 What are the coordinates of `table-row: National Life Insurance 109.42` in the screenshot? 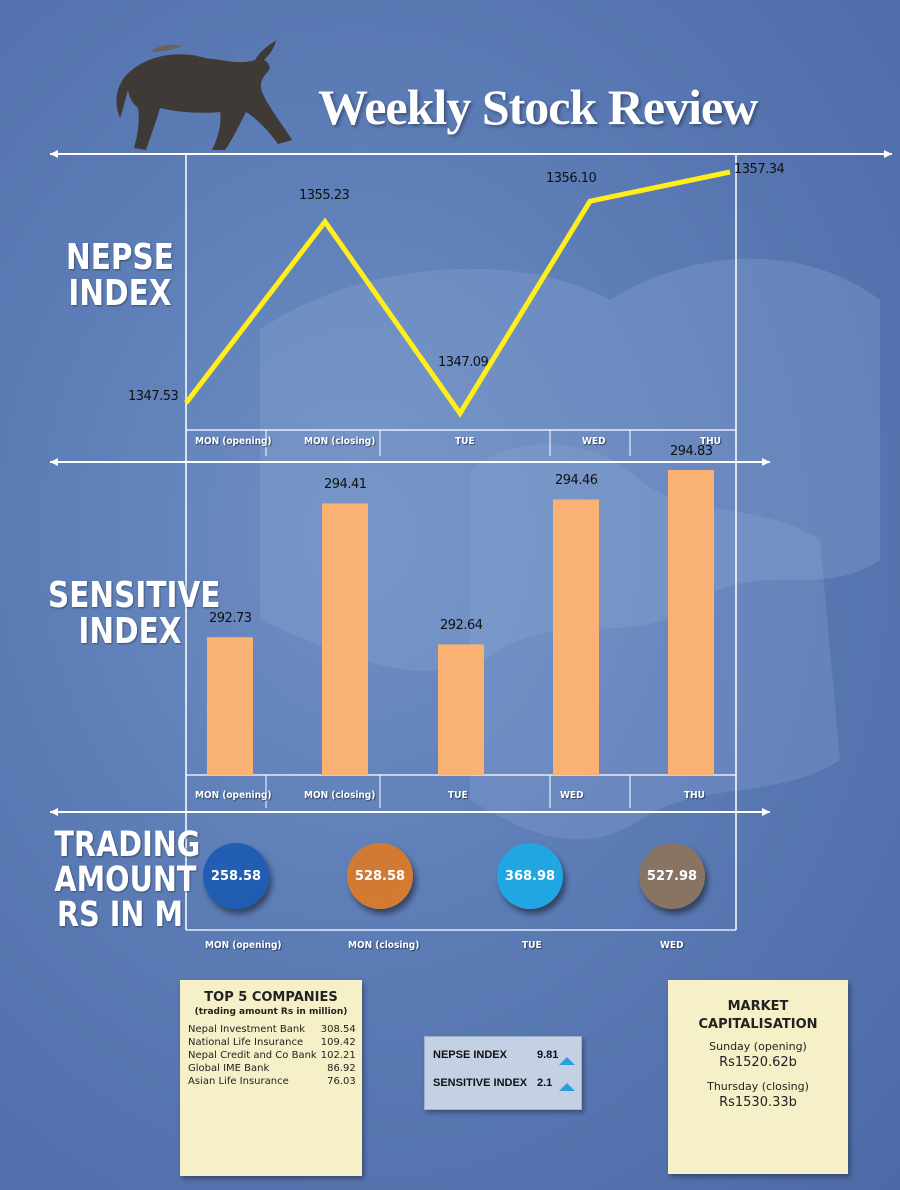 It's located at (272, 1042).